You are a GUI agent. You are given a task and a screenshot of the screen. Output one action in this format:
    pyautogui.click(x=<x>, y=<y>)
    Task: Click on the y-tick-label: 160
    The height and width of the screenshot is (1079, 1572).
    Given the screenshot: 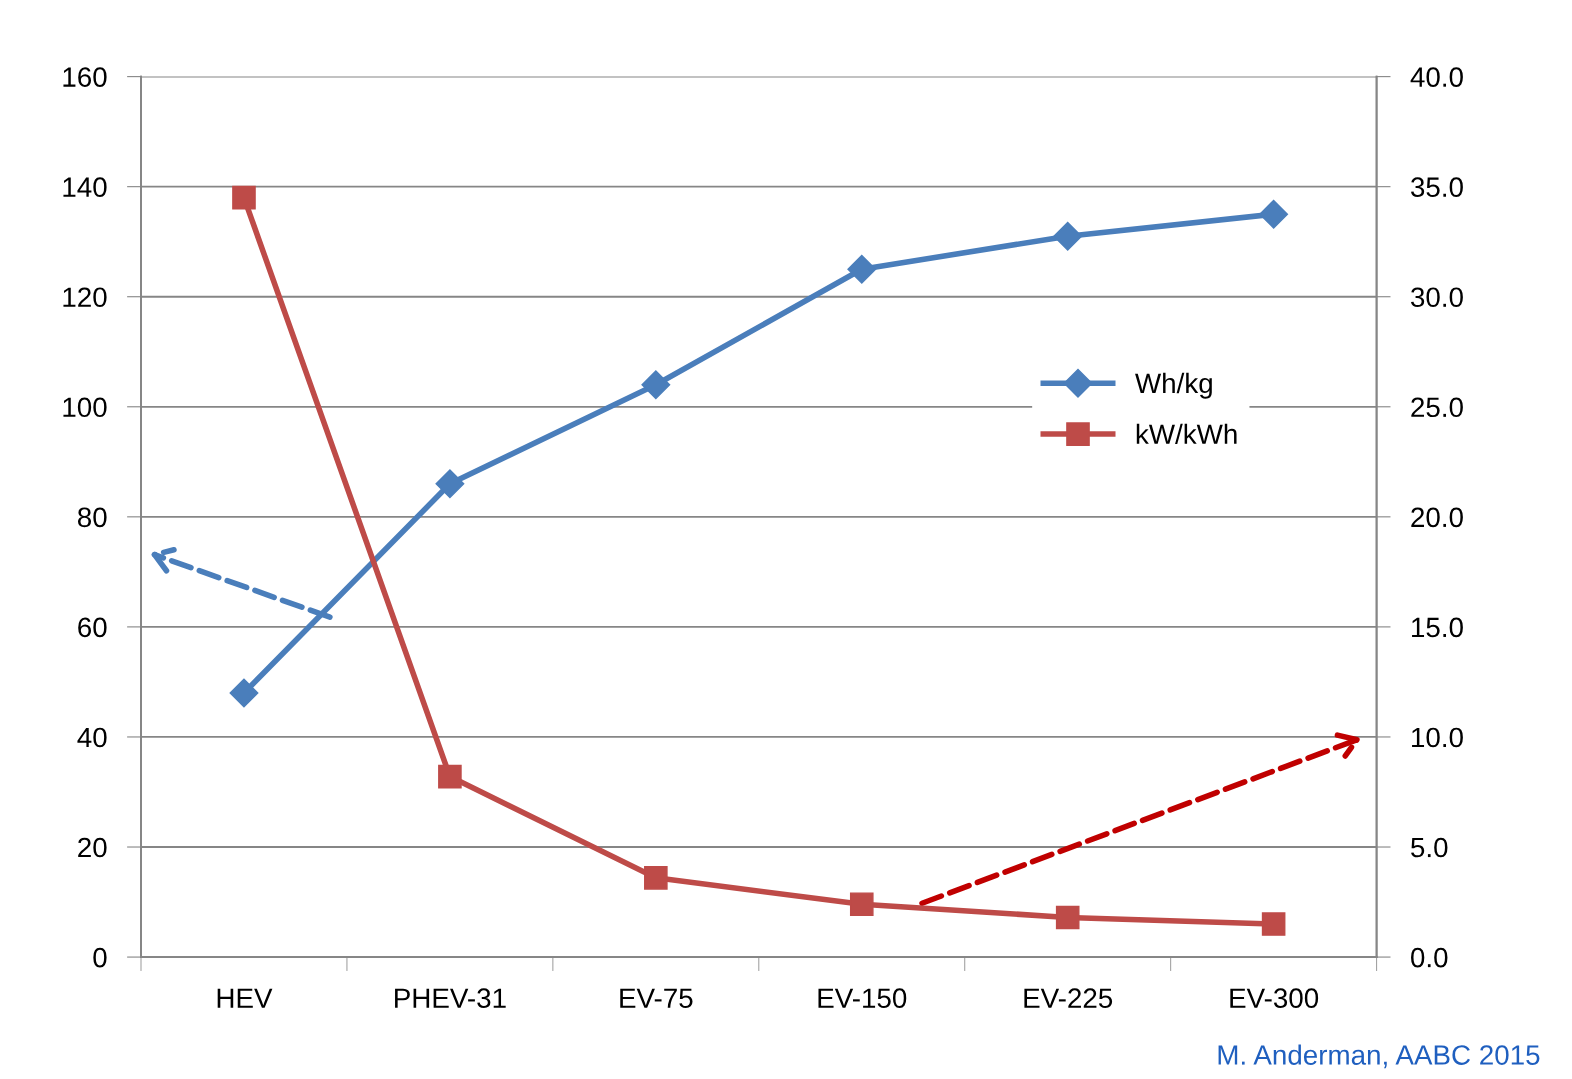 What is the action you would take?
    pyautogui.click(x=85, y=77)
    